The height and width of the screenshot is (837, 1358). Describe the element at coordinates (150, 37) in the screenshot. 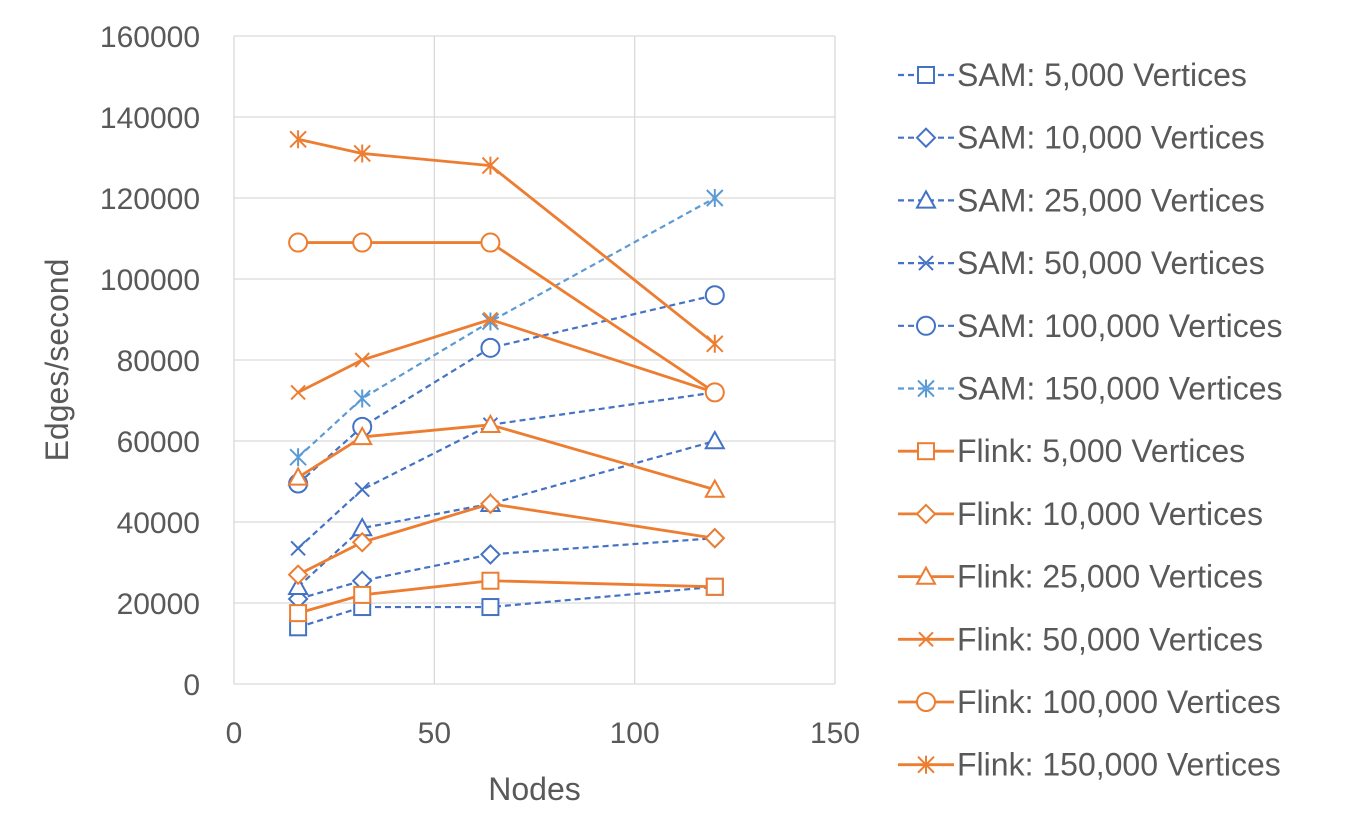

I see `y-tick-label: 160000` at that location.